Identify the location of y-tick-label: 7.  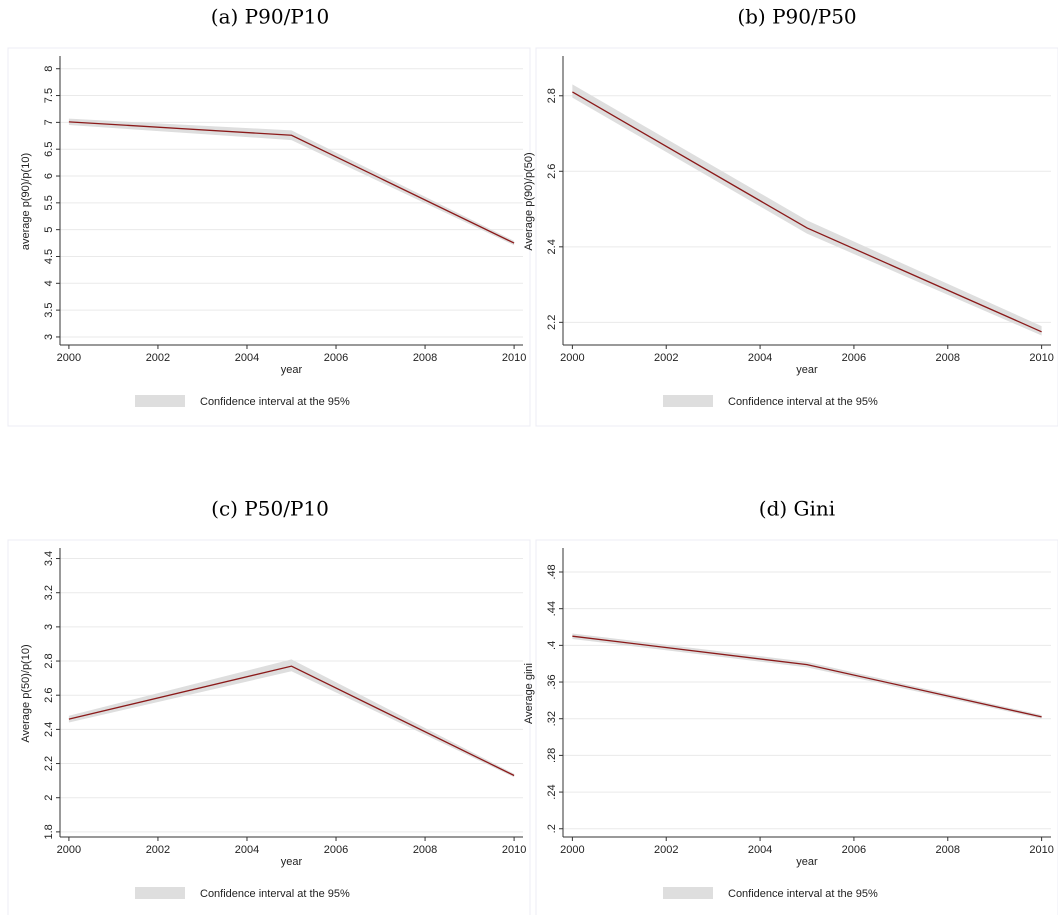
(49, 122).